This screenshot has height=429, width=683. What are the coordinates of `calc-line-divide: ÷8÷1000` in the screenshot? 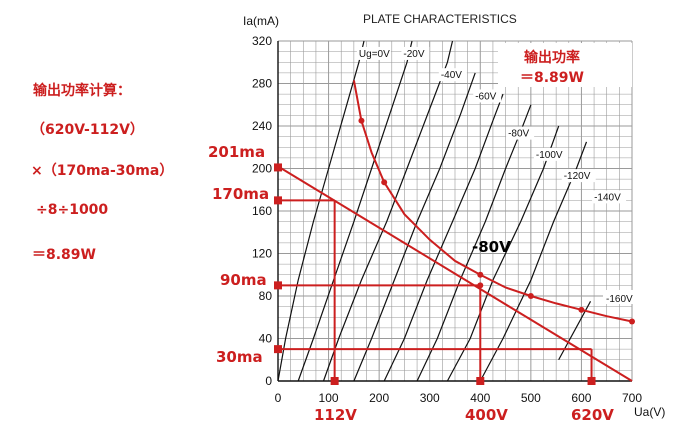 It's located at (72, 210).